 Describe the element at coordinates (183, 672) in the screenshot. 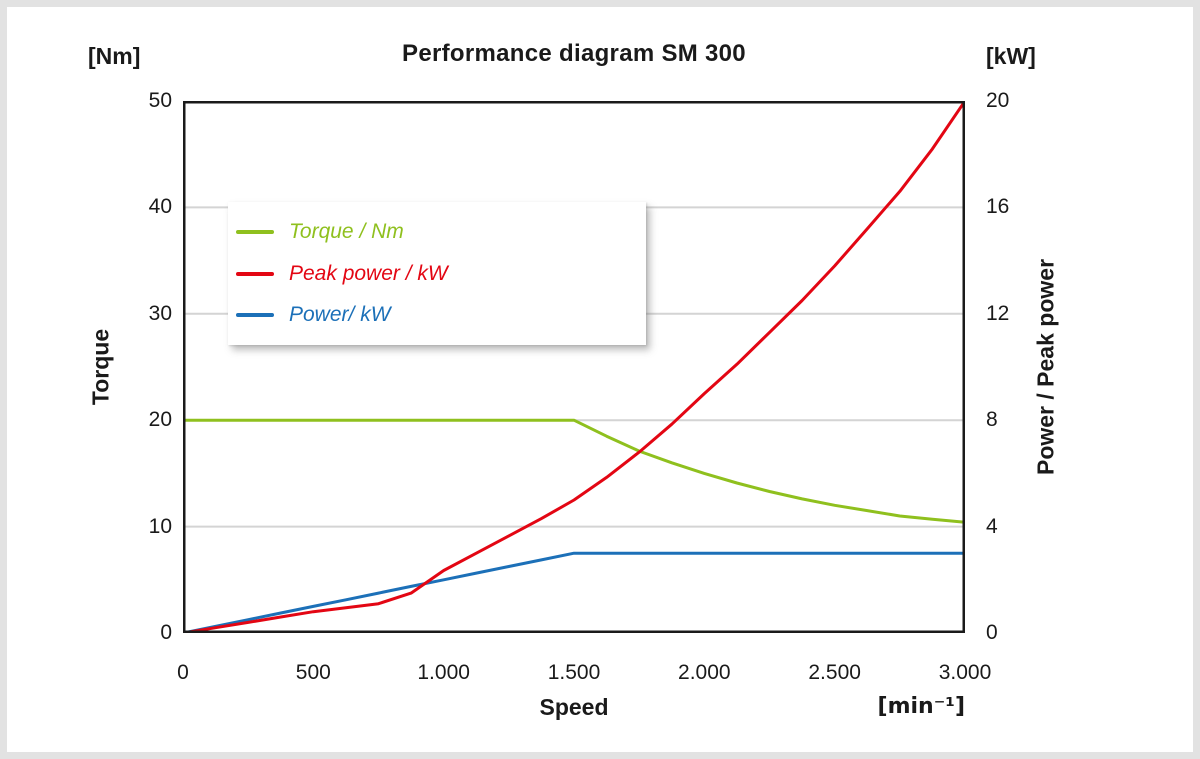

I see `x-tick-label: 0` at that location.